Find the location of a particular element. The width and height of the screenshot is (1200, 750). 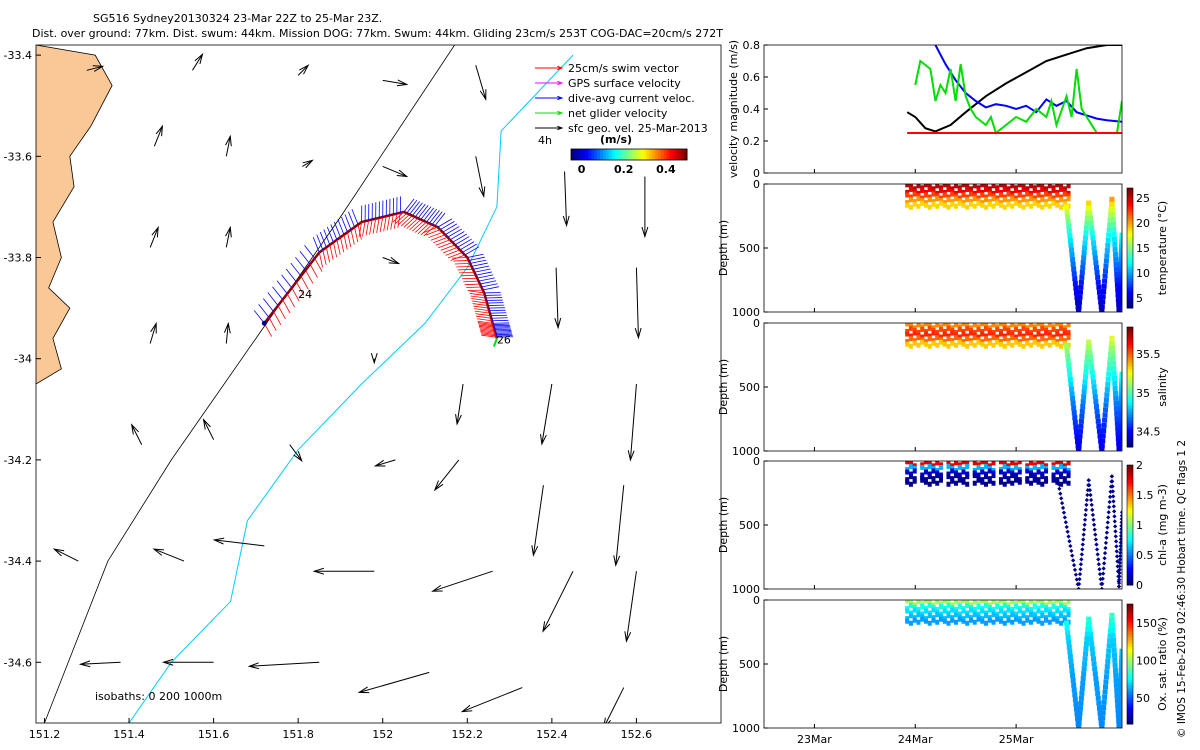

depth-y-tick-label: 0 is located at coordinates (756, 184).